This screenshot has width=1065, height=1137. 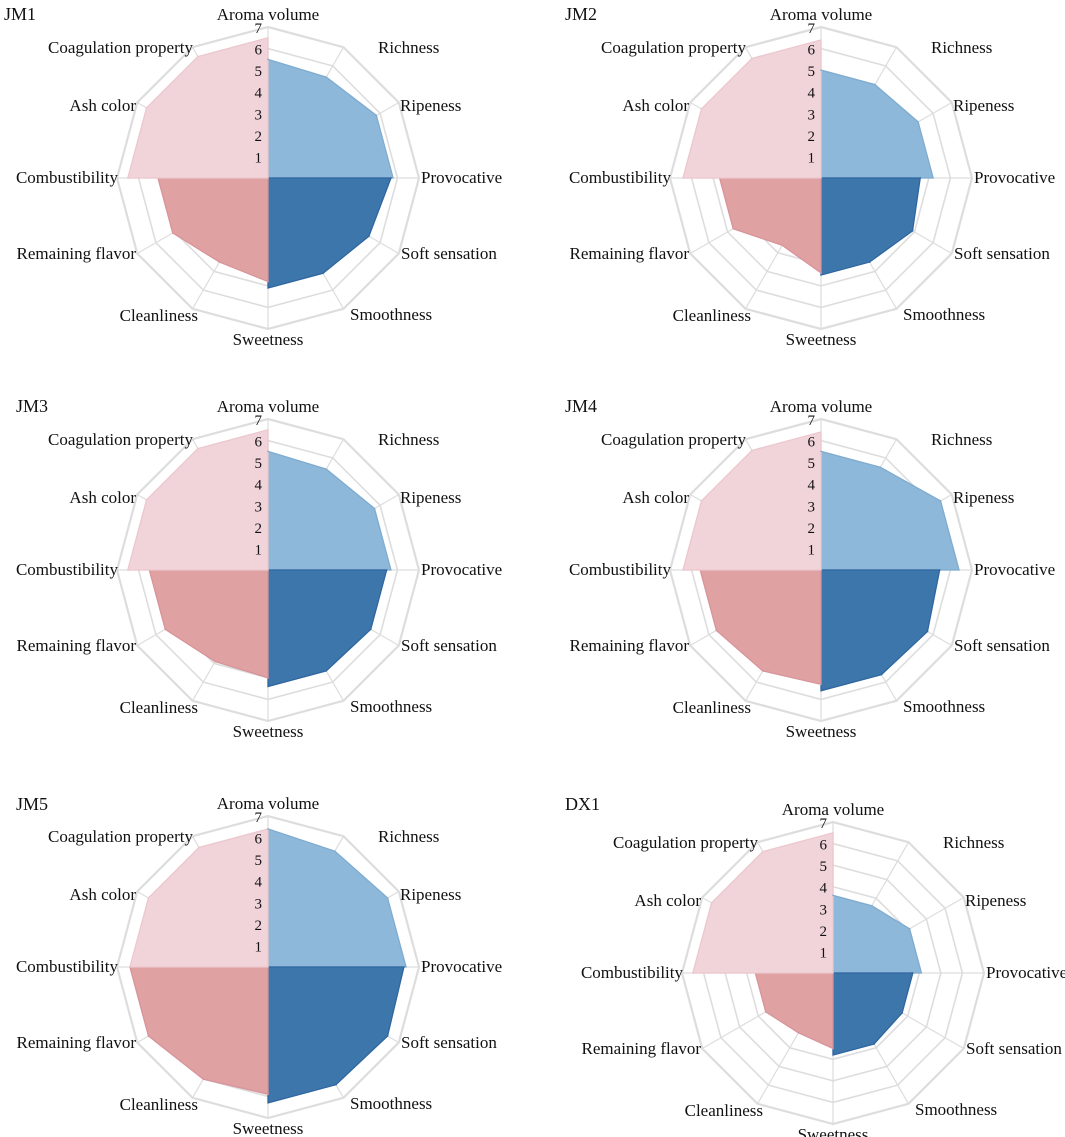 What do you see at coordinates (581, 14) in the screenshot?
I see `panel-title: JM2` at bounding box center [581, 14].